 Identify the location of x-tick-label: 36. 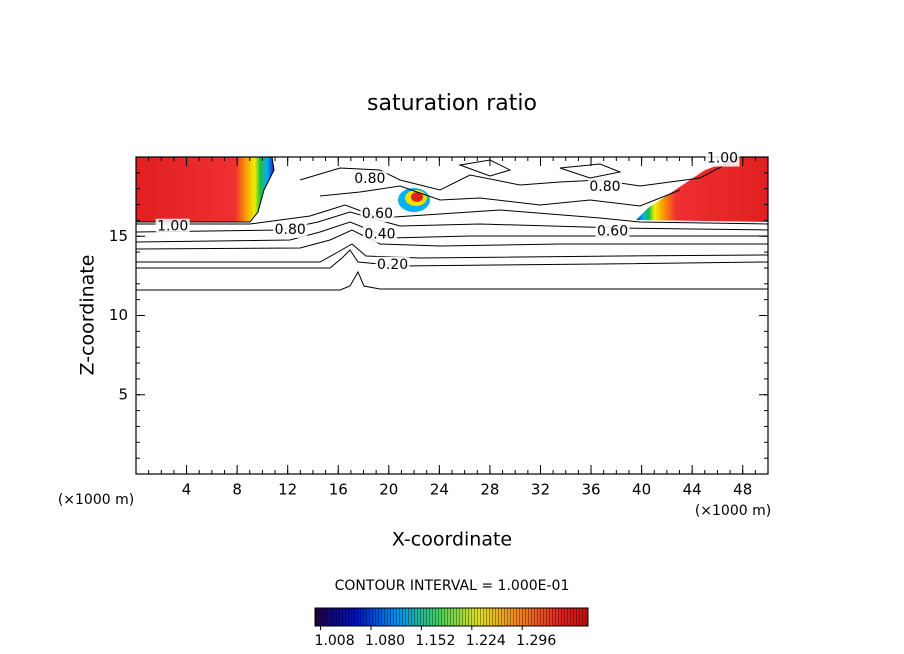
(590, 490).